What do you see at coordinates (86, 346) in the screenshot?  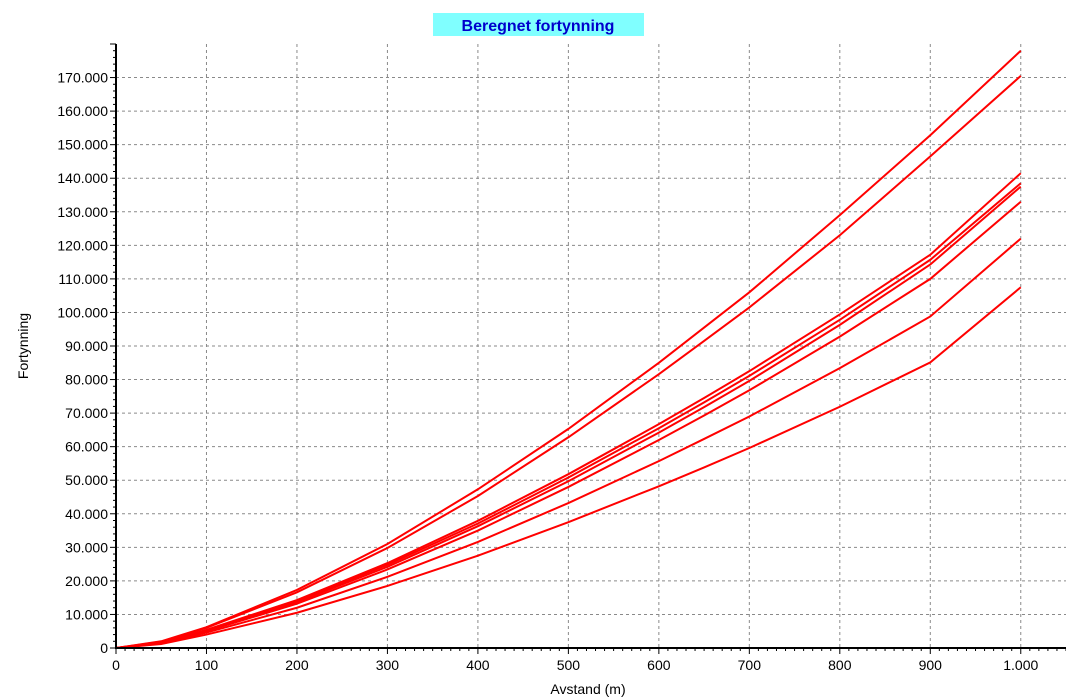 I see `y-tick-label: 90.000` at bounding box center [86, 346].